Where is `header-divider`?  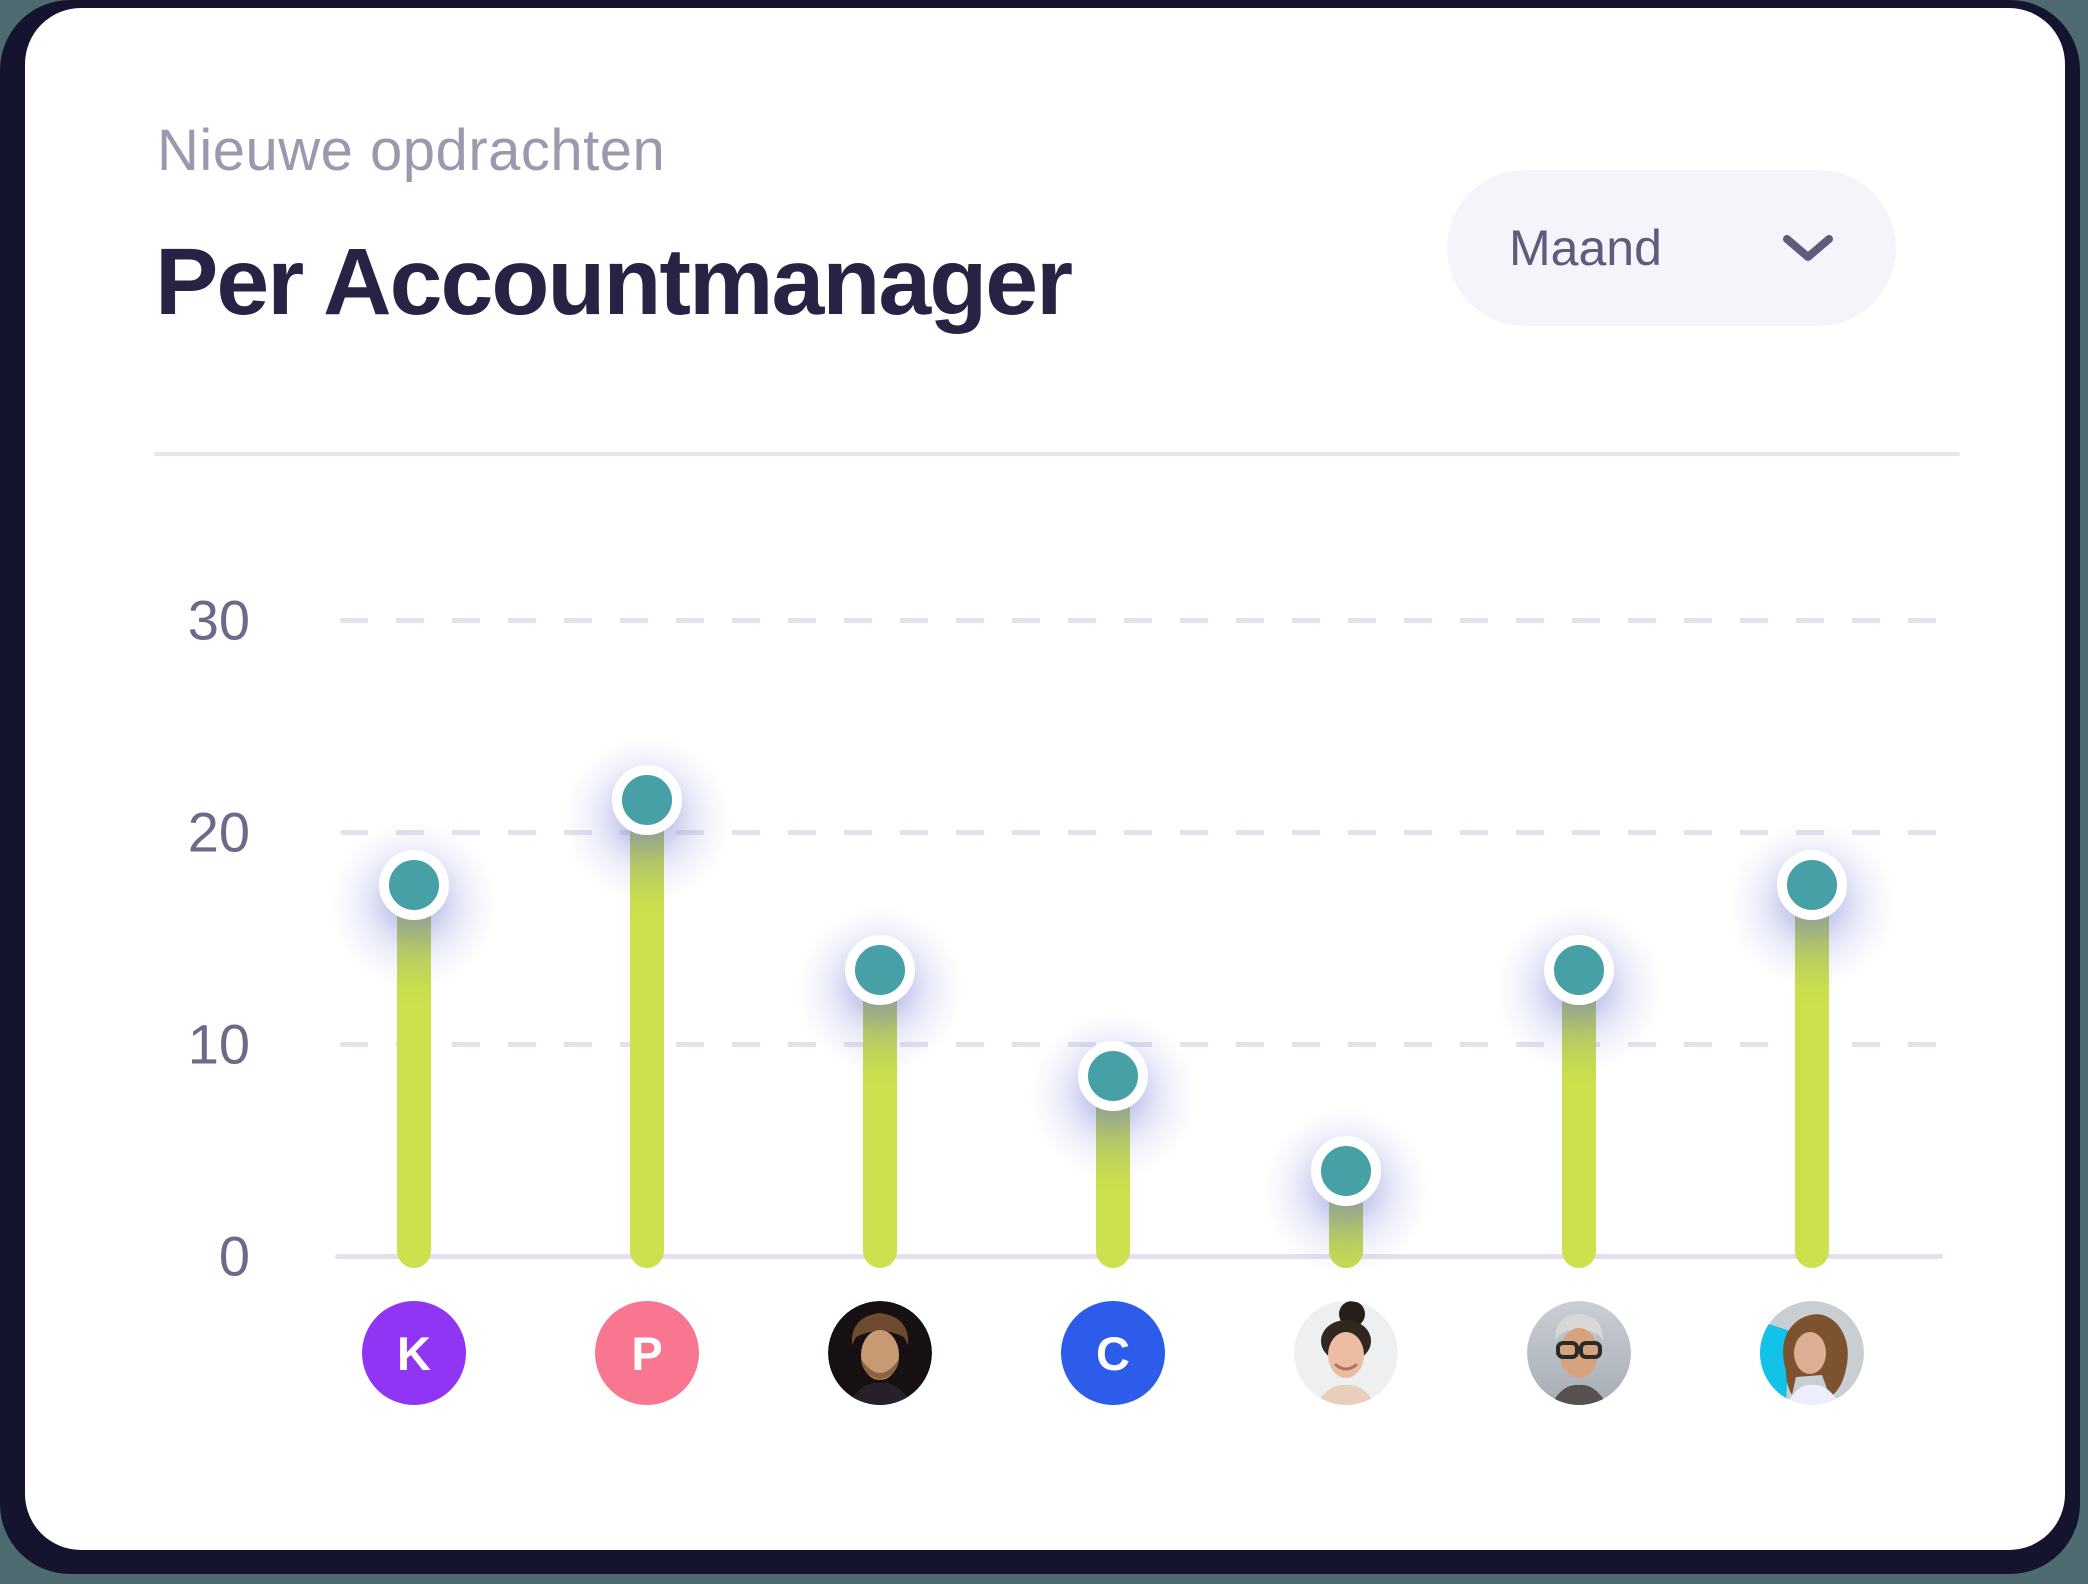
header-divider is located at coordinates (1057, 454).